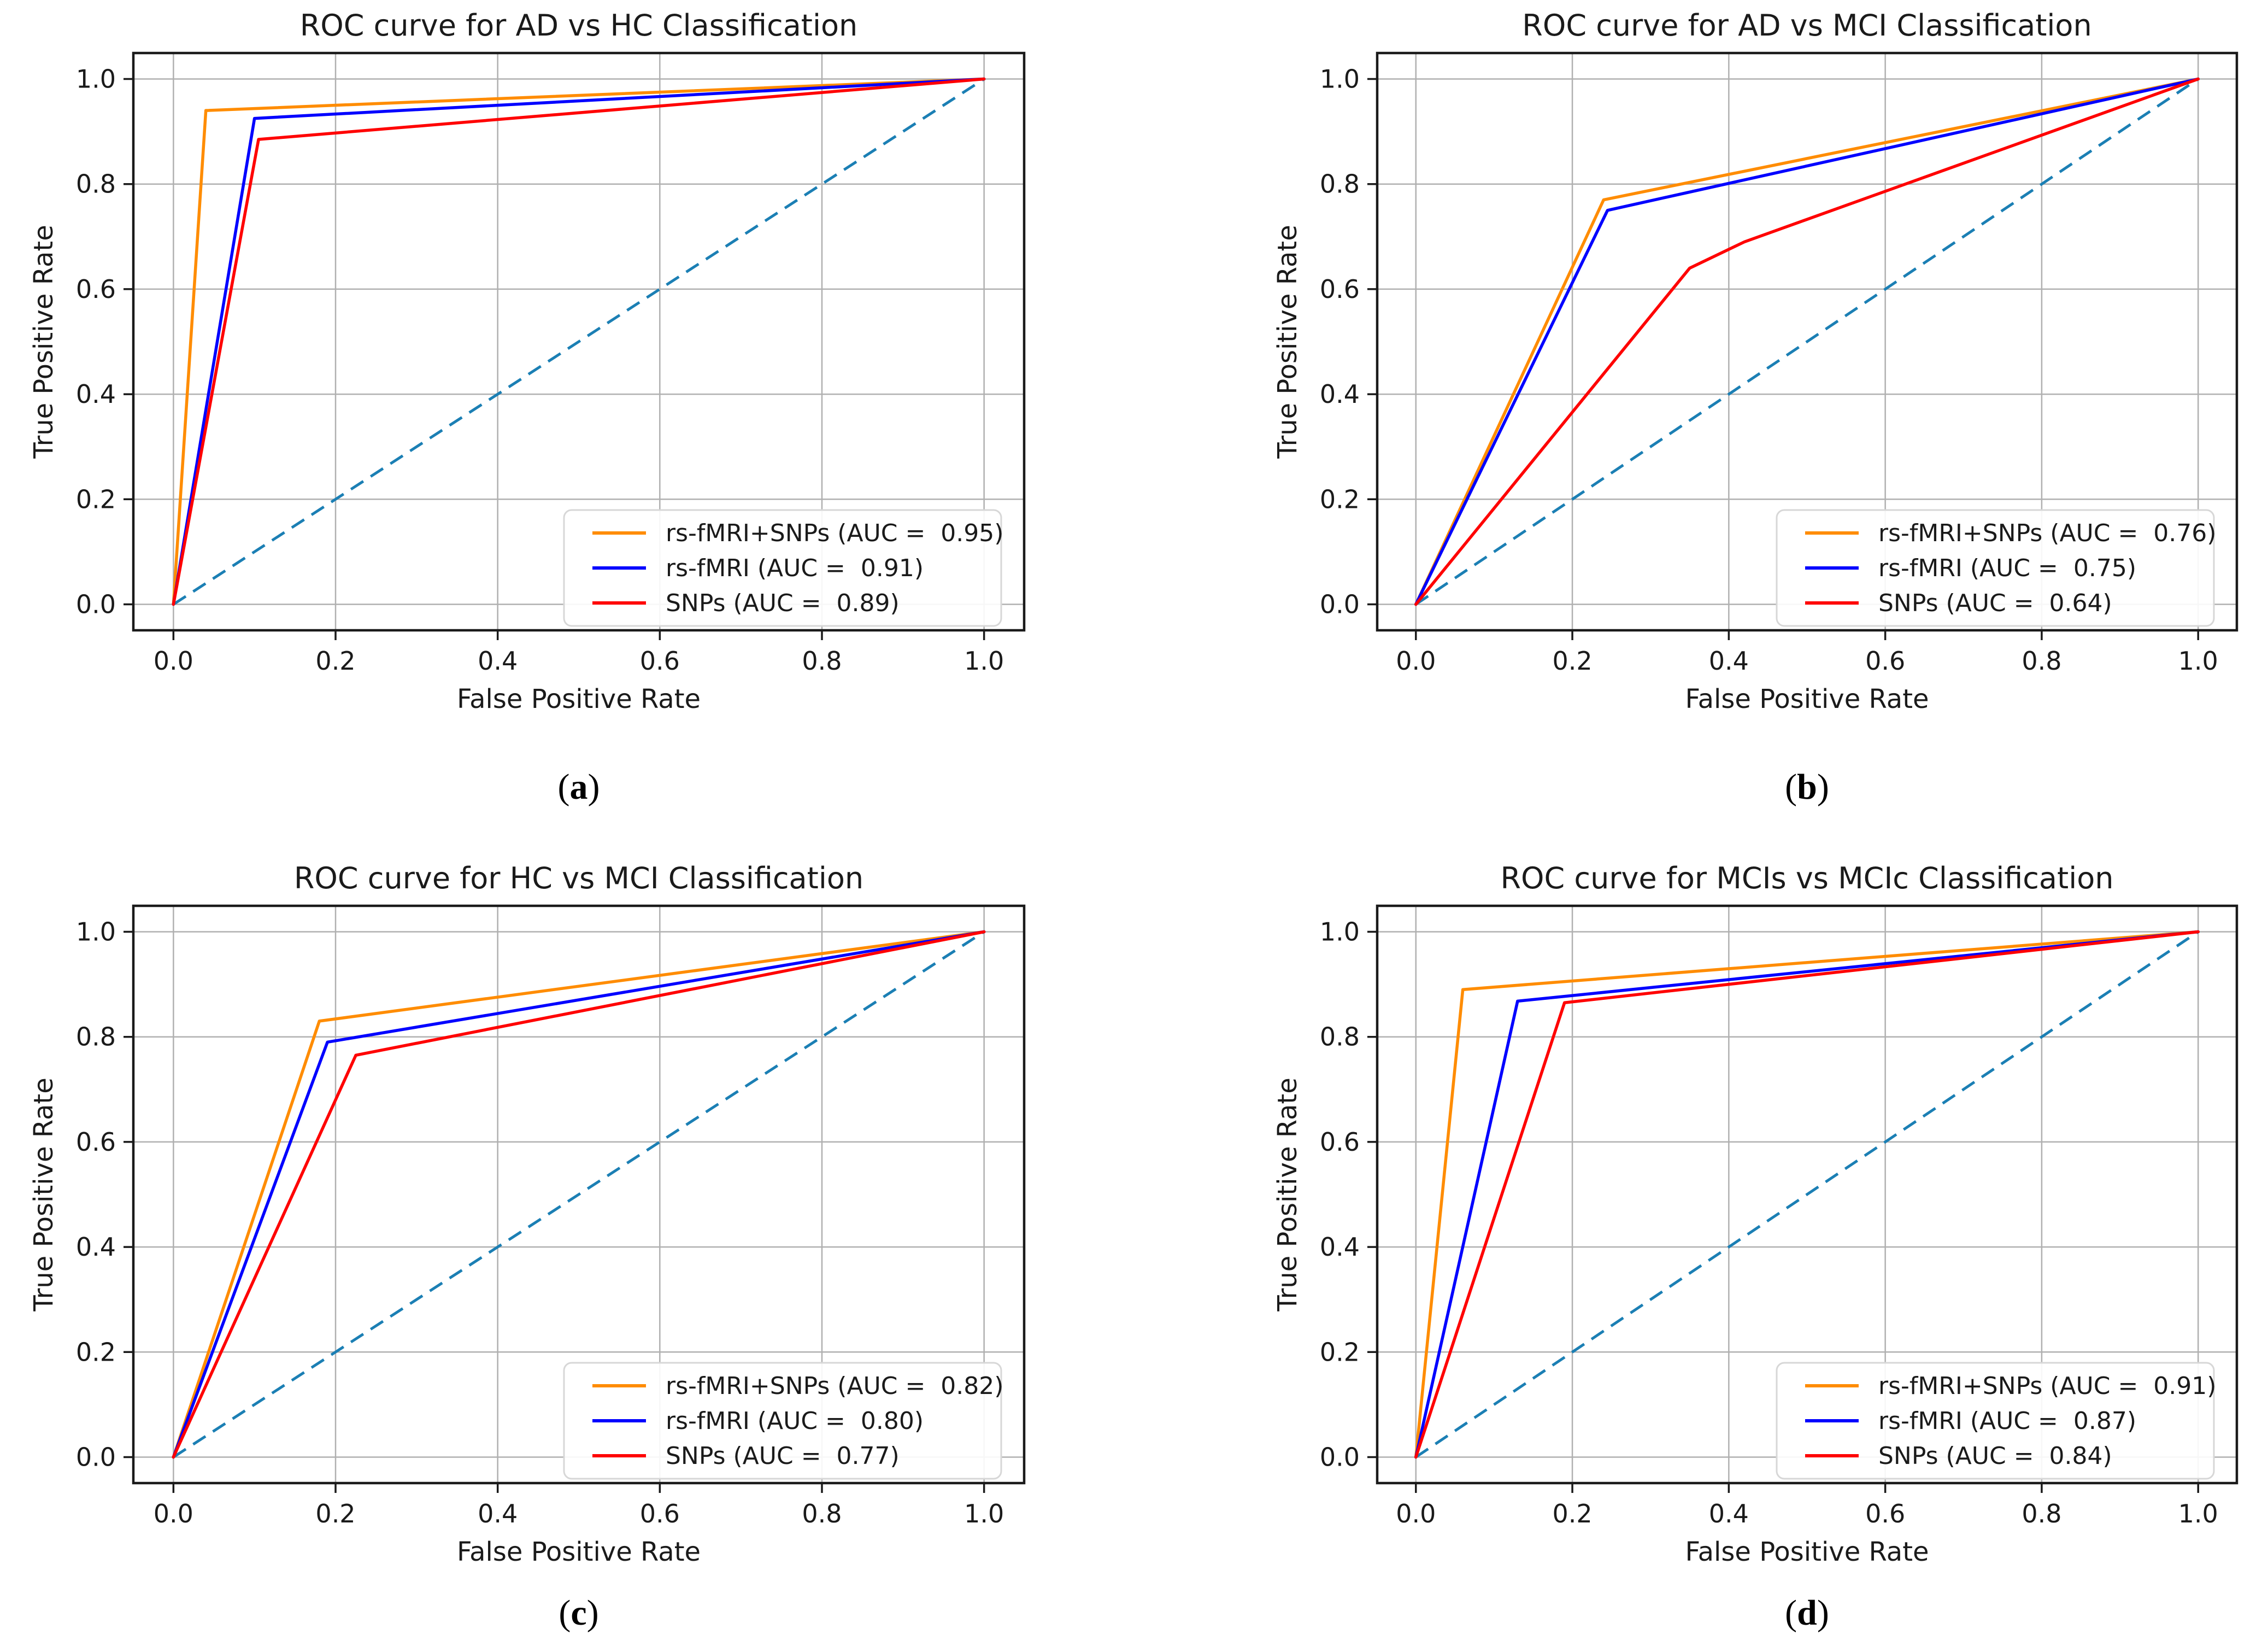 This screenshot has height=1652, width=2268. What do you see at coordinates (795, 568) in the screenshot?
I see `legend-entry-label: rs-fMRI (AUC = 0.91)` at bounding box center [795, 568].